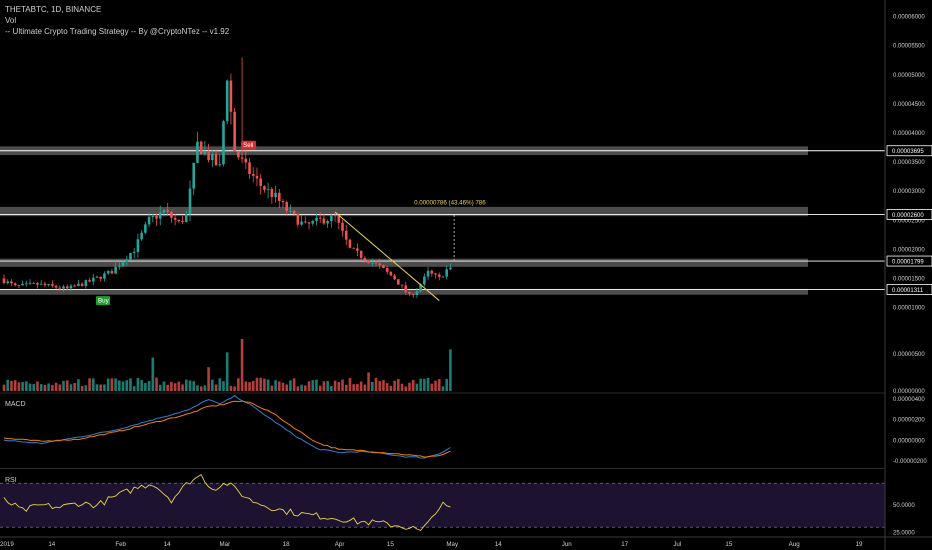 This screenshot has height=550, width=932. Describe the element at coordinates (103, 301) in the screenshot. I see `buy-signal` at that location.